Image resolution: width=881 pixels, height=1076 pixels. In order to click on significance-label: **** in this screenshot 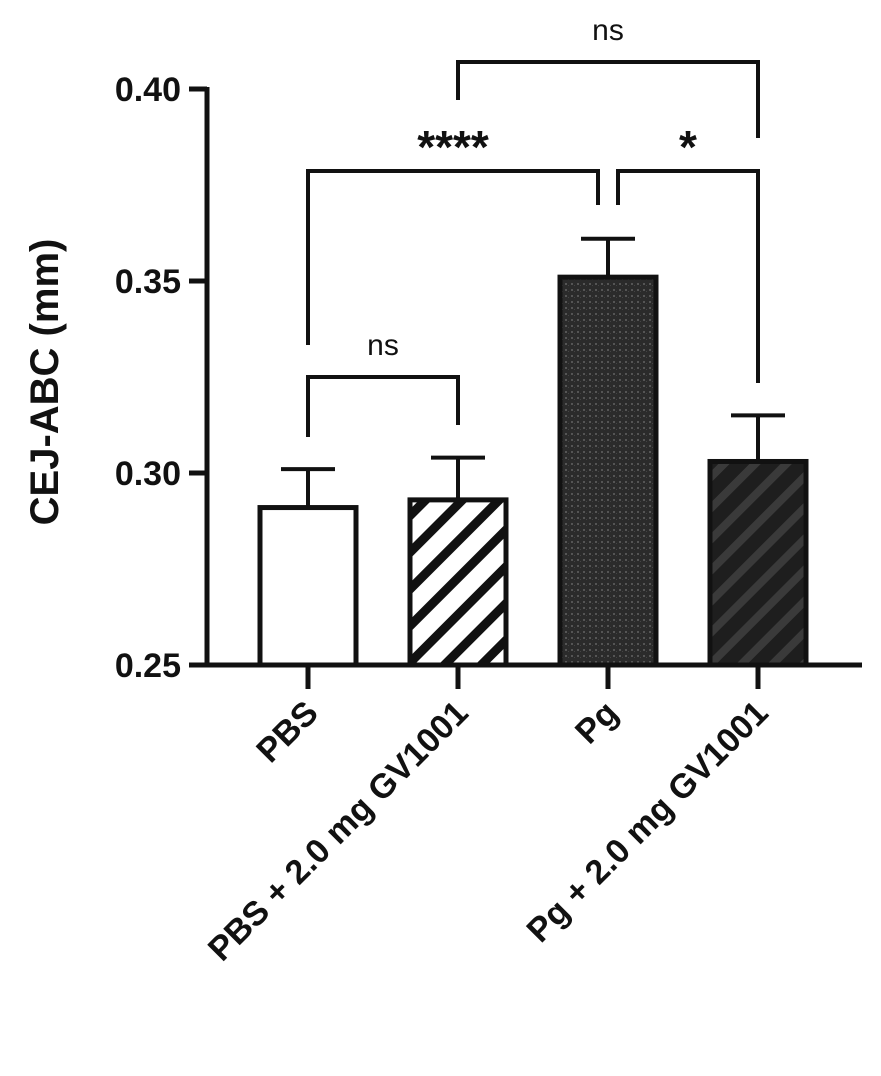, I will do `click(453, 147)`.